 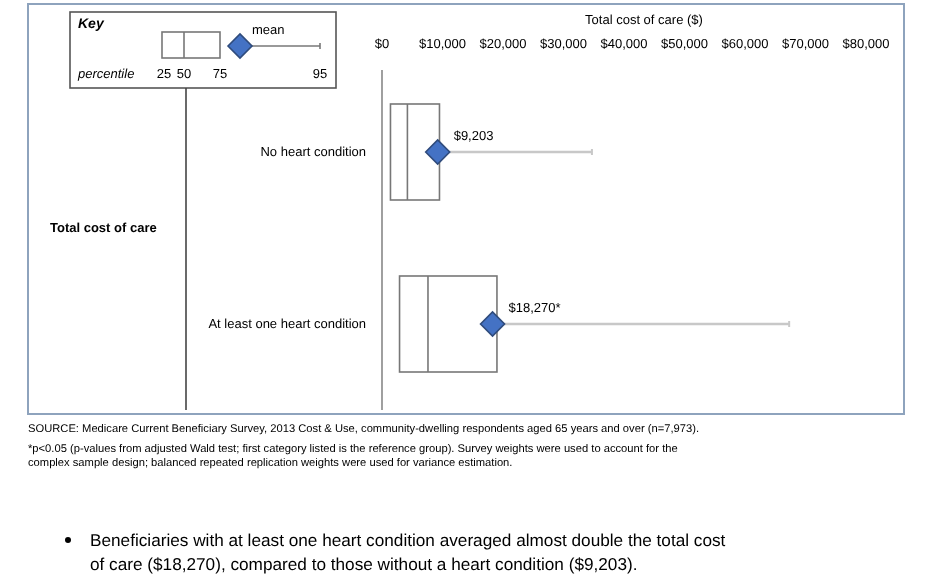 What do you see at coordinates (408, 552) in the screenshot?
I see `text: Beneficiaries with at least one heart condition averaged almost double the total cost of care ($18,270), compared to those without a heart condition ($9,203).` at bounding box center [408, 552].